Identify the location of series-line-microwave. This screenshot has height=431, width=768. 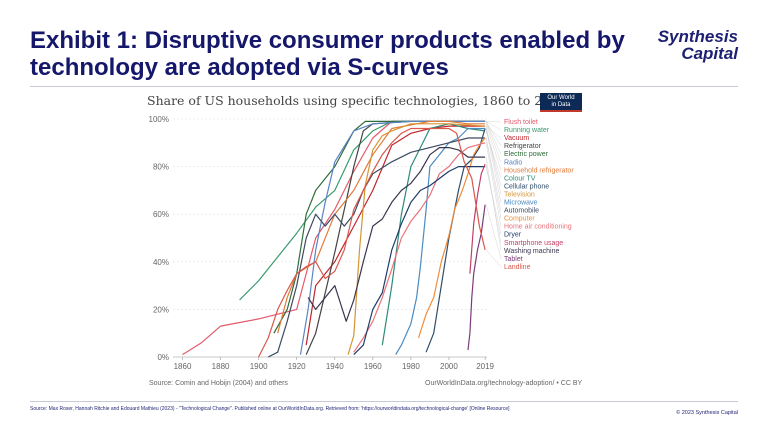
(440, 241).